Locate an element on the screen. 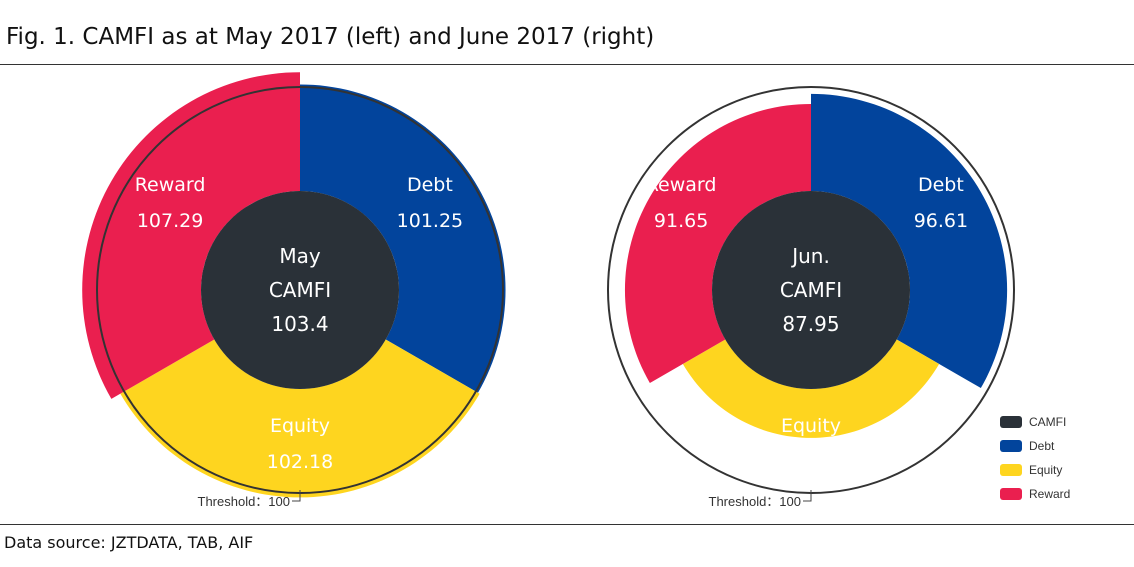  legend-label: Equity is located at coordinates (1046, 470).